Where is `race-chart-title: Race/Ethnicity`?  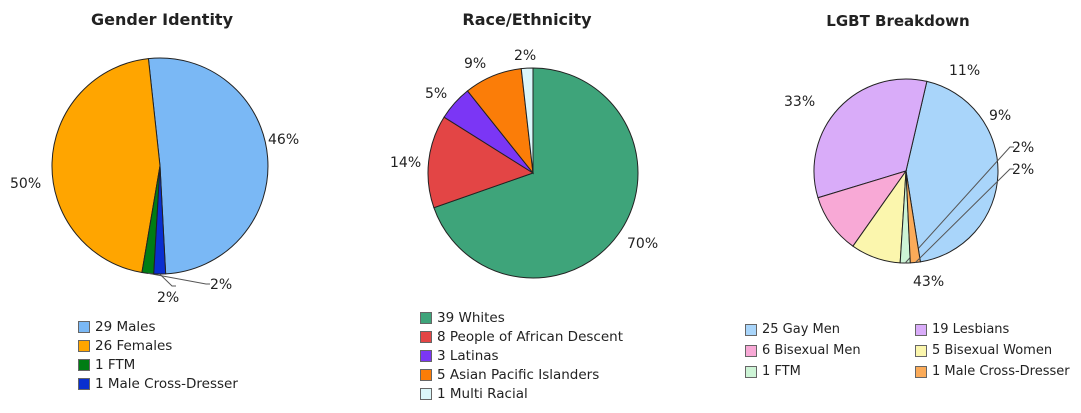 race-chart-title: Race/Ethnicity is located at coordinates (527, 19).